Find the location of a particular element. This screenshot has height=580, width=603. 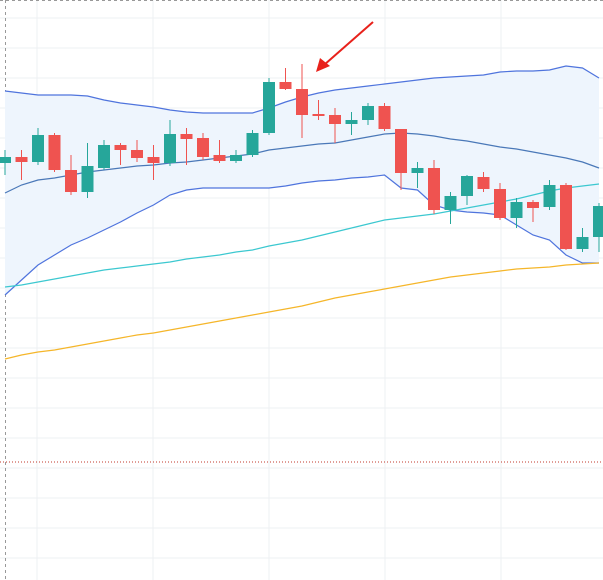

arrow is located at coordinates (348, 43).